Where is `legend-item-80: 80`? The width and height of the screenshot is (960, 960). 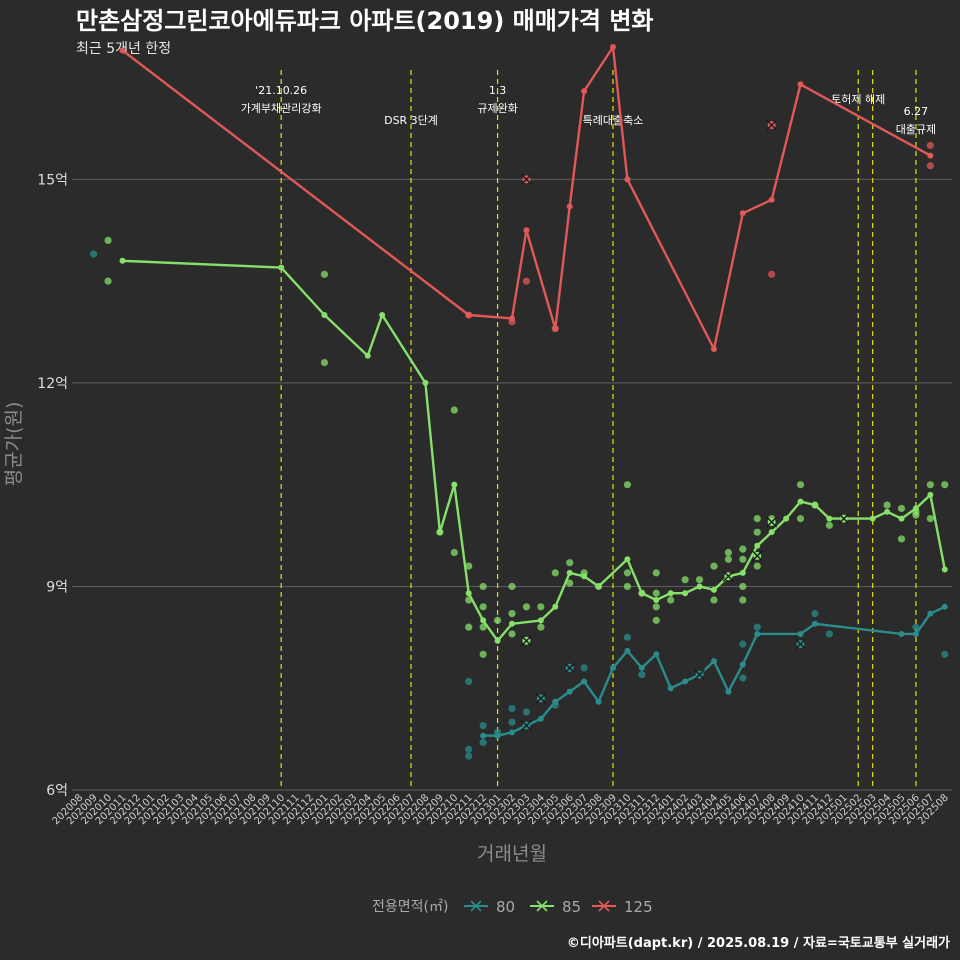
legend-item-80: 80 is located at coordinates (489, 907).